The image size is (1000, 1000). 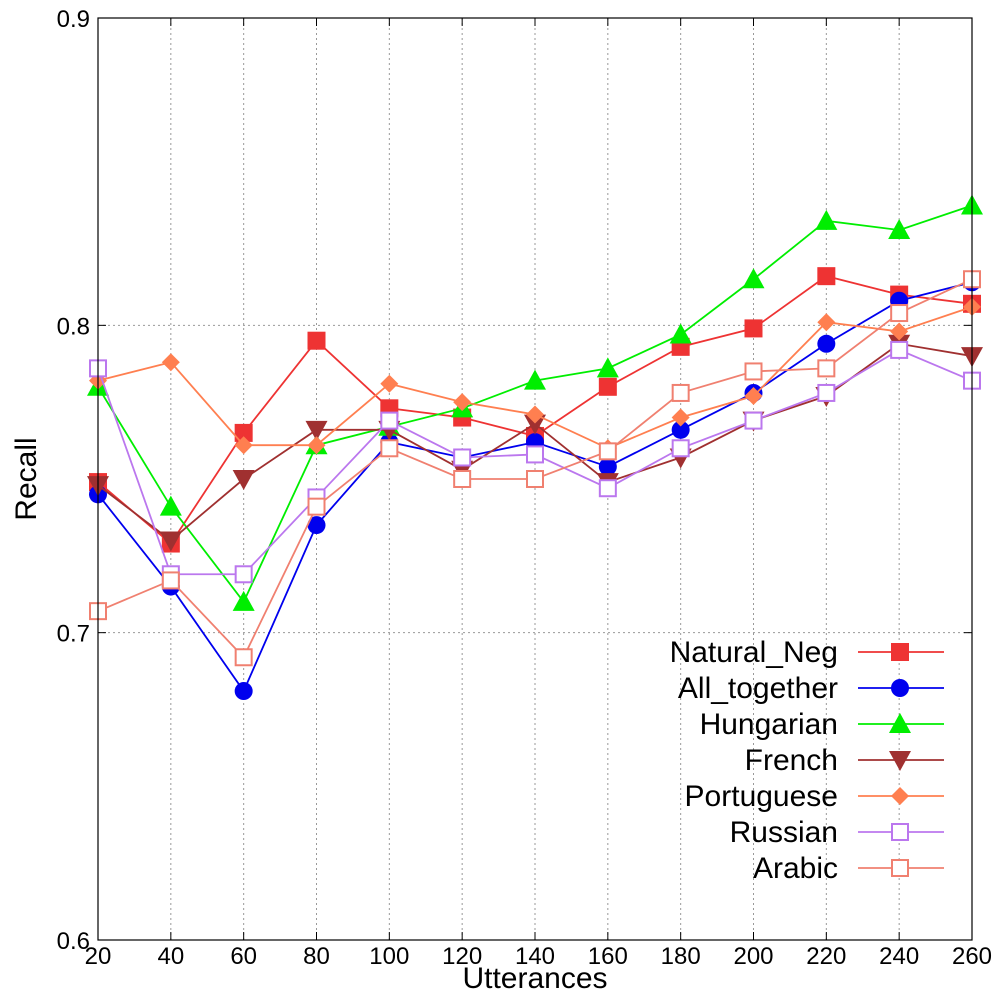 I want to click on legend-label: Hungarian, so click(x=769, y=724).